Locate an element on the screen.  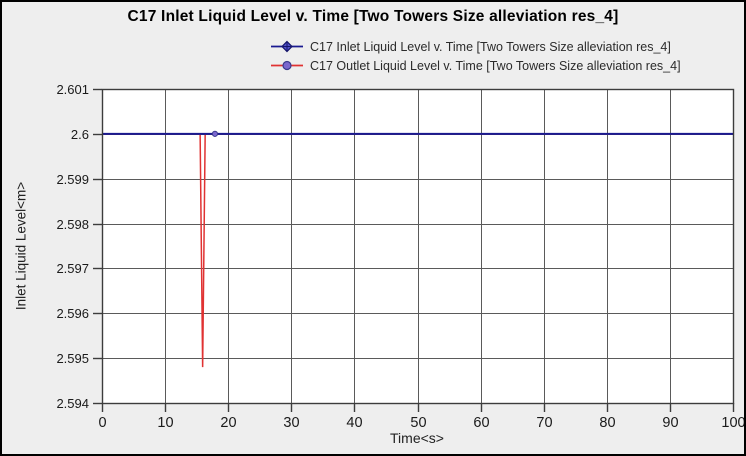
y-tick-label: 2.594 is located at coordinates (72, 403).